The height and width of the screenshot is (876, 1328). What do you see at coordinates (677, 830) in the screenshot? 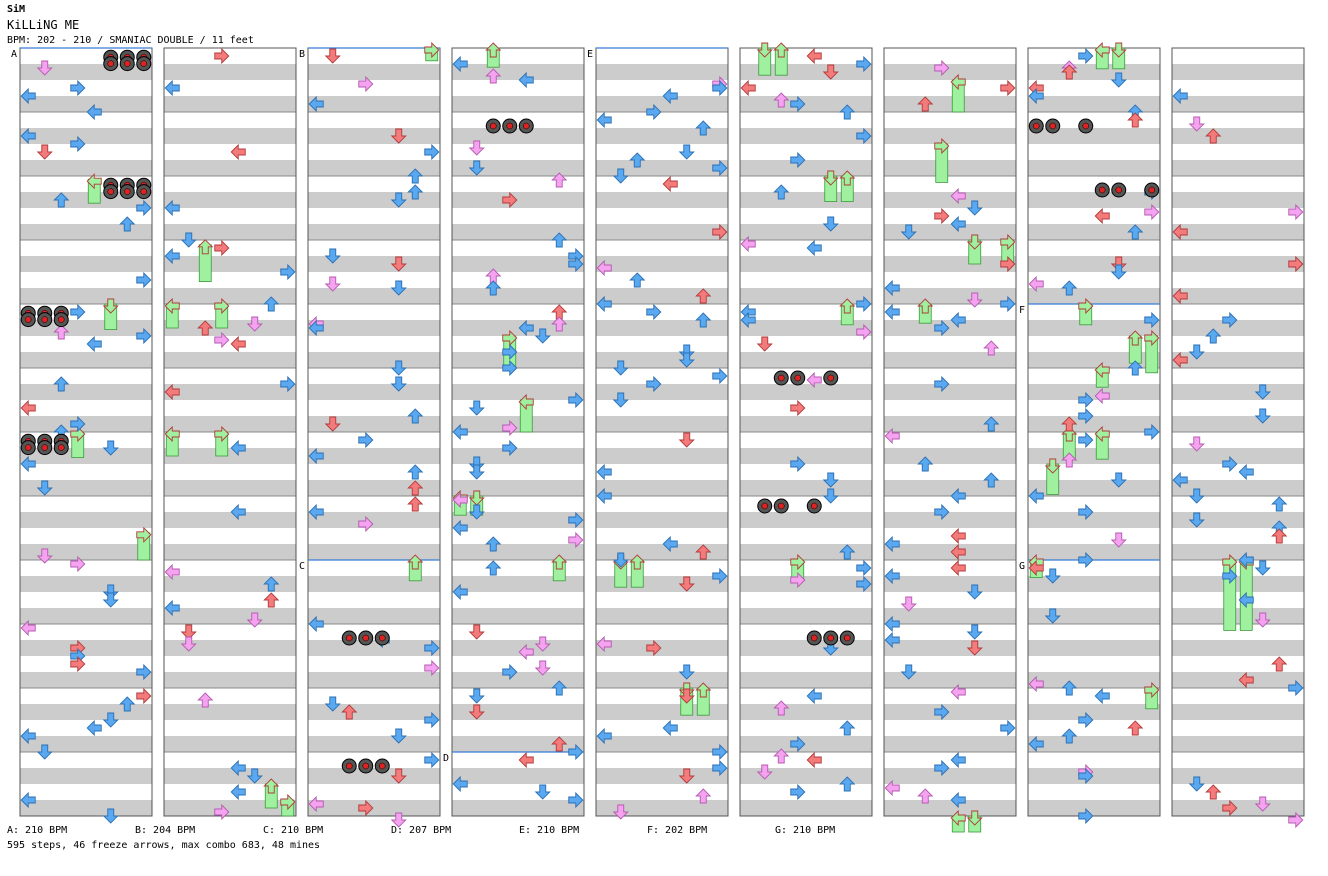
I see `bpm-legend-f: F: 202 BPM` at bounding box center [677, 830].